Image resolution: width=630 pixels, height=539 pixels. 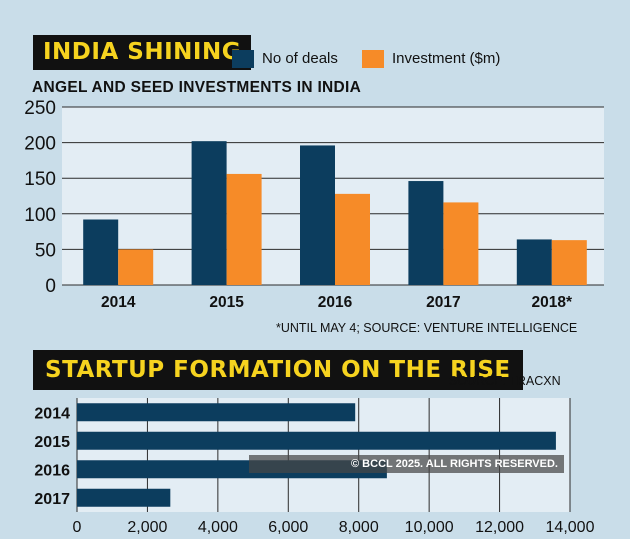 What do you see at coordinates (52, 413) in the screenshot?
I see `y-tick-label: 2014` at bounding box center [52, 413].